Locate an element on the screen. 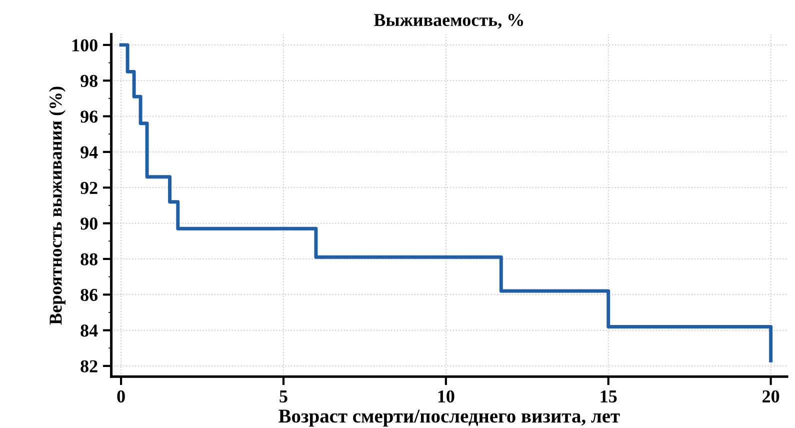 The image size is (795, 428). y-tick-label: 88 is located at coordinates (89, 259).